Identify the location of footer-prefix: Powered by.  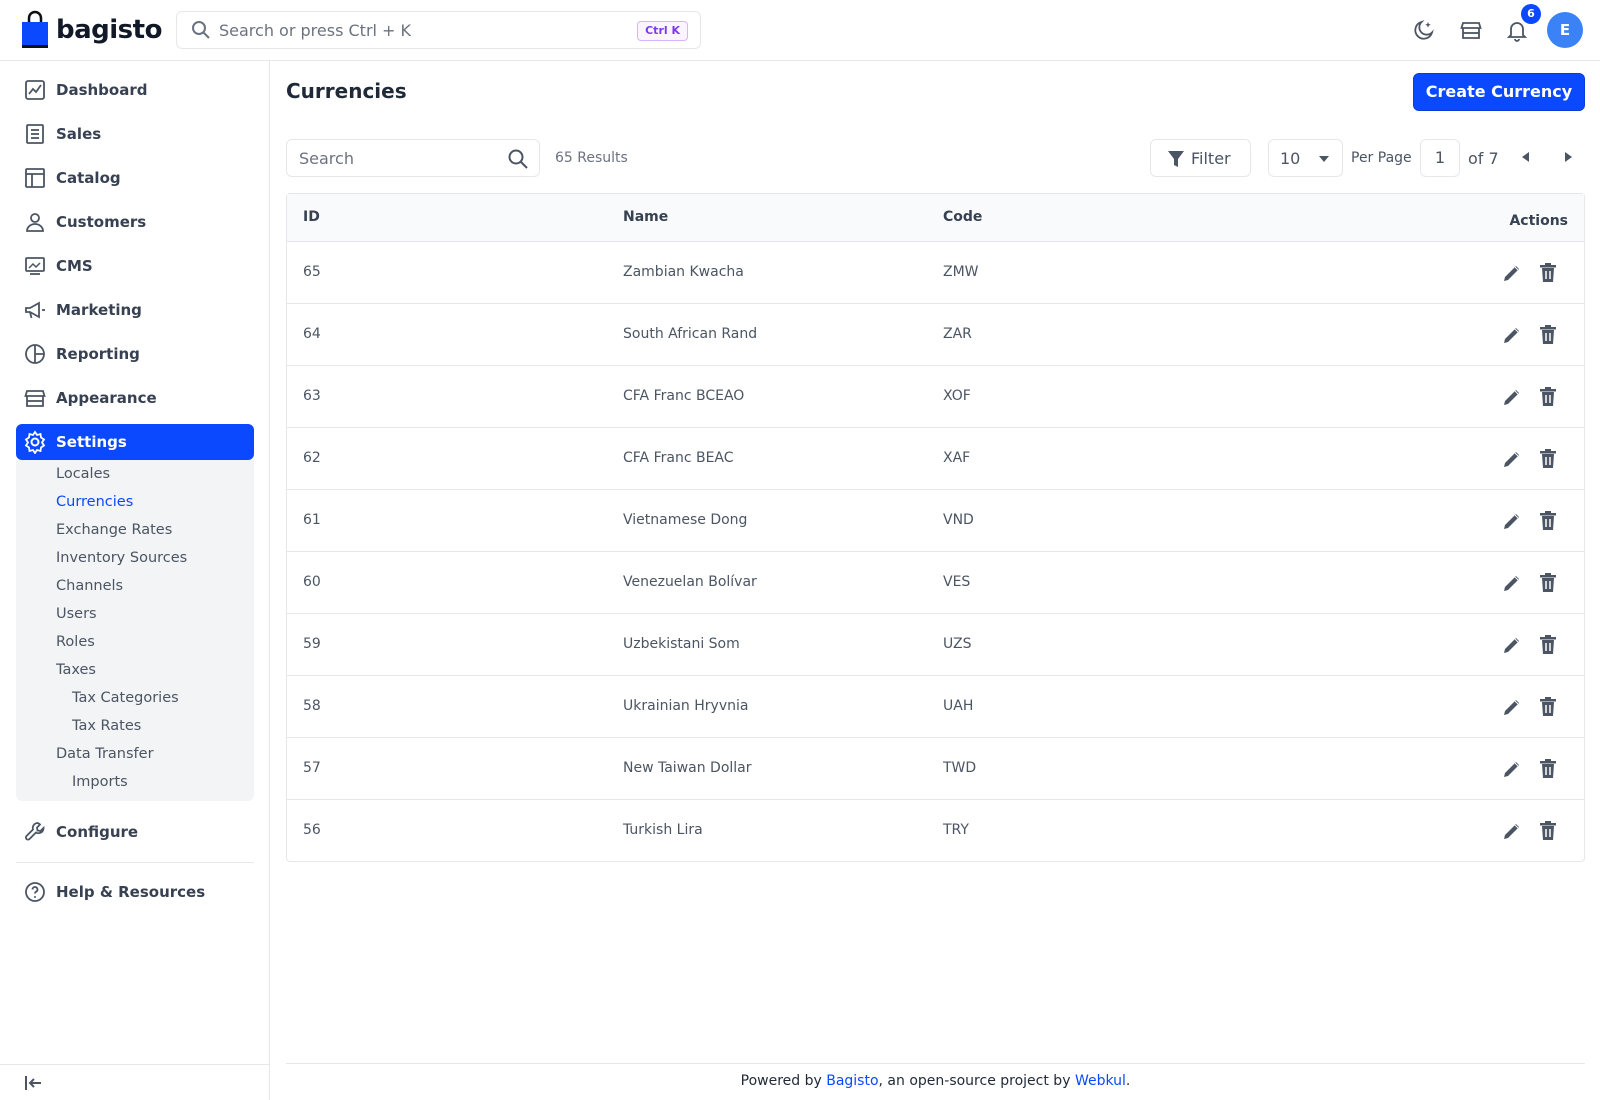
(783, 1081).